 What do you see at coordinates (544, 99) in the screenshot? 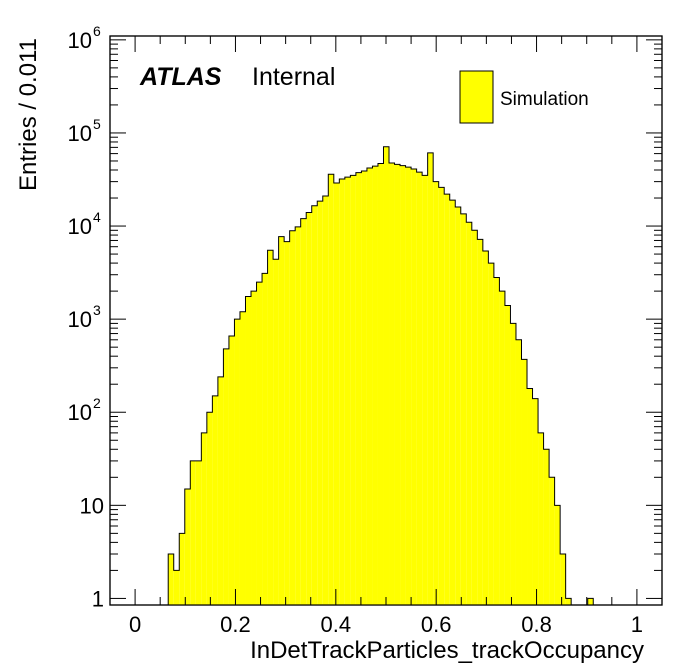
I see `legend-entry-simulation: Simulation` at bounding box center [544, 99].